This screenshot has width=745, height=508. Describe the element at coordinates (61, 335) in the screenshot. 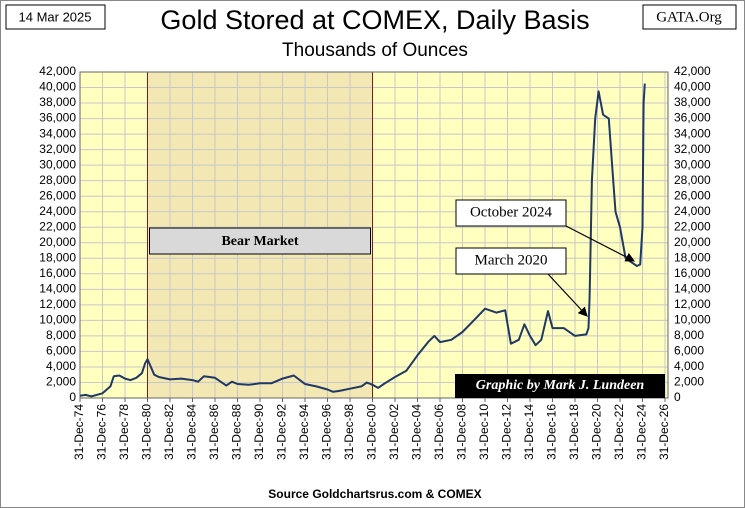

I see `y-tick-label: 8,000` at that location.